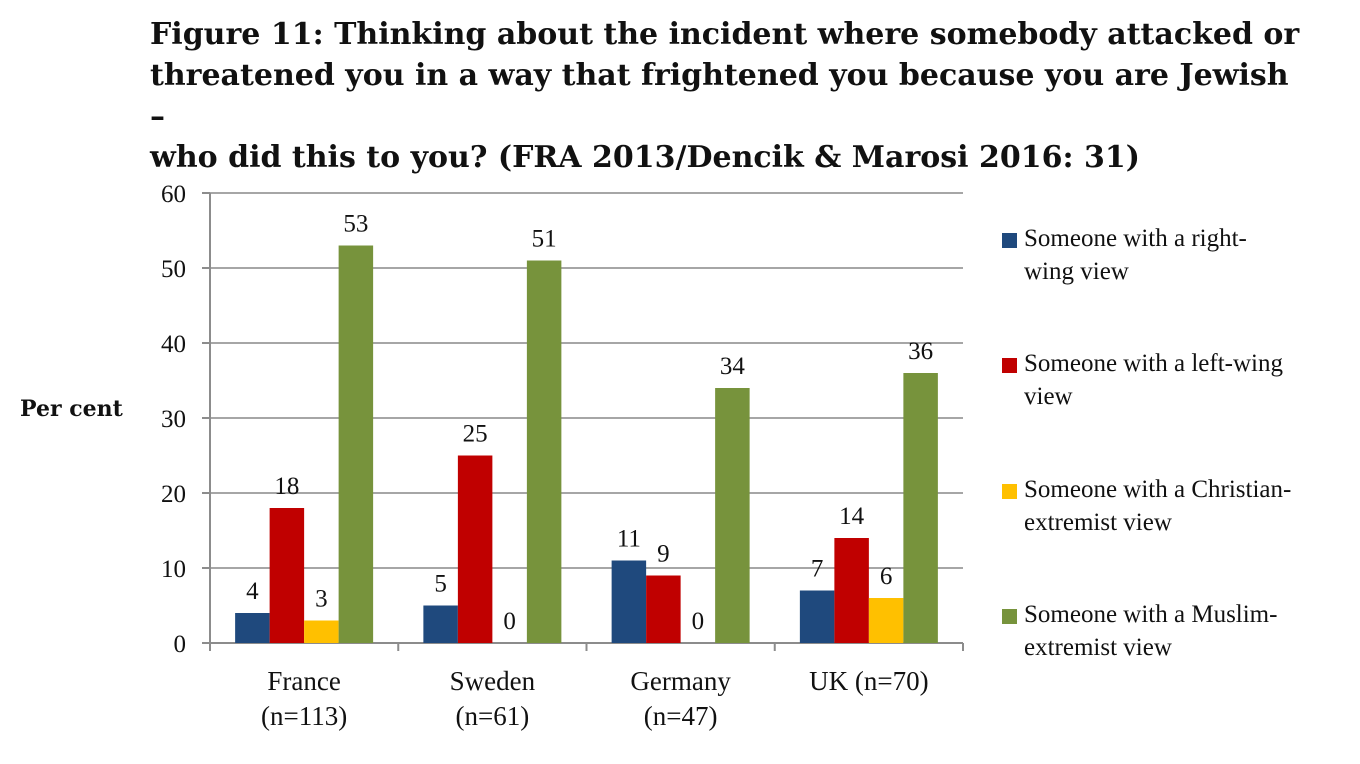 The height and width of the screenshot is (764, 1360). I want to click on legend-label-line: view, so click(1048, 396).